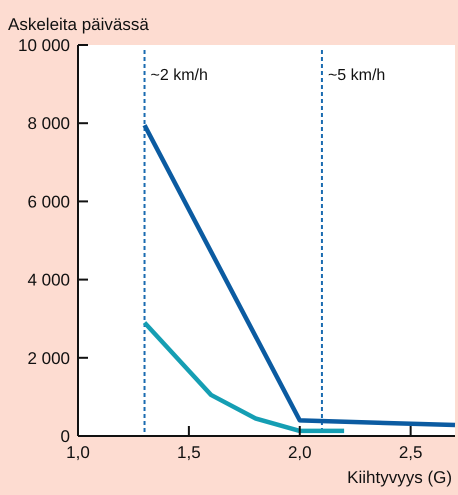  Describe the element at coordinates (189, 452) in the screenshot. I see `x-tick-label: 1,5` at that location.